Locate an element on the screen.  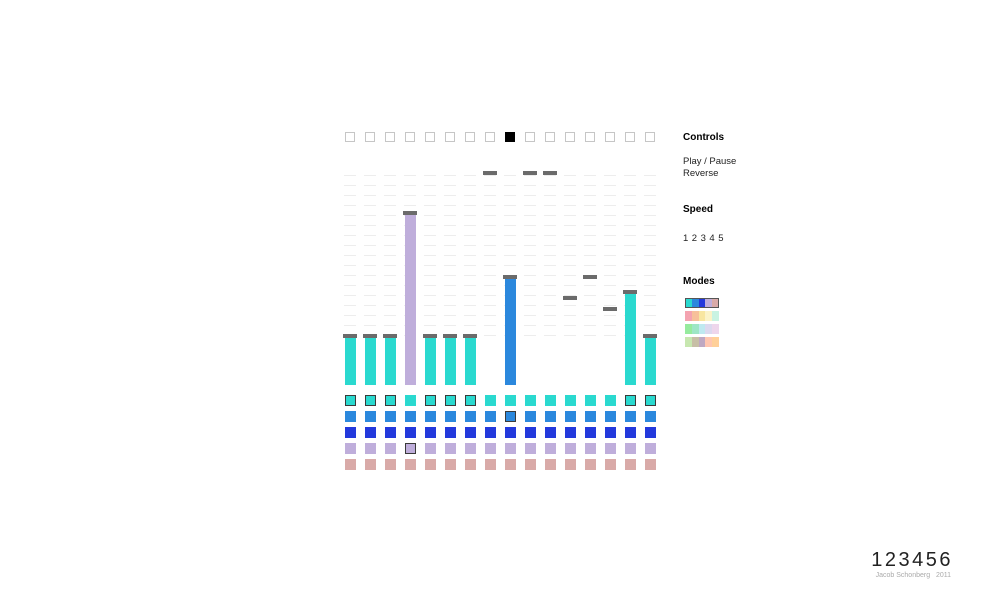
speed-option-4: 4 is located at coordinates (712, 238).